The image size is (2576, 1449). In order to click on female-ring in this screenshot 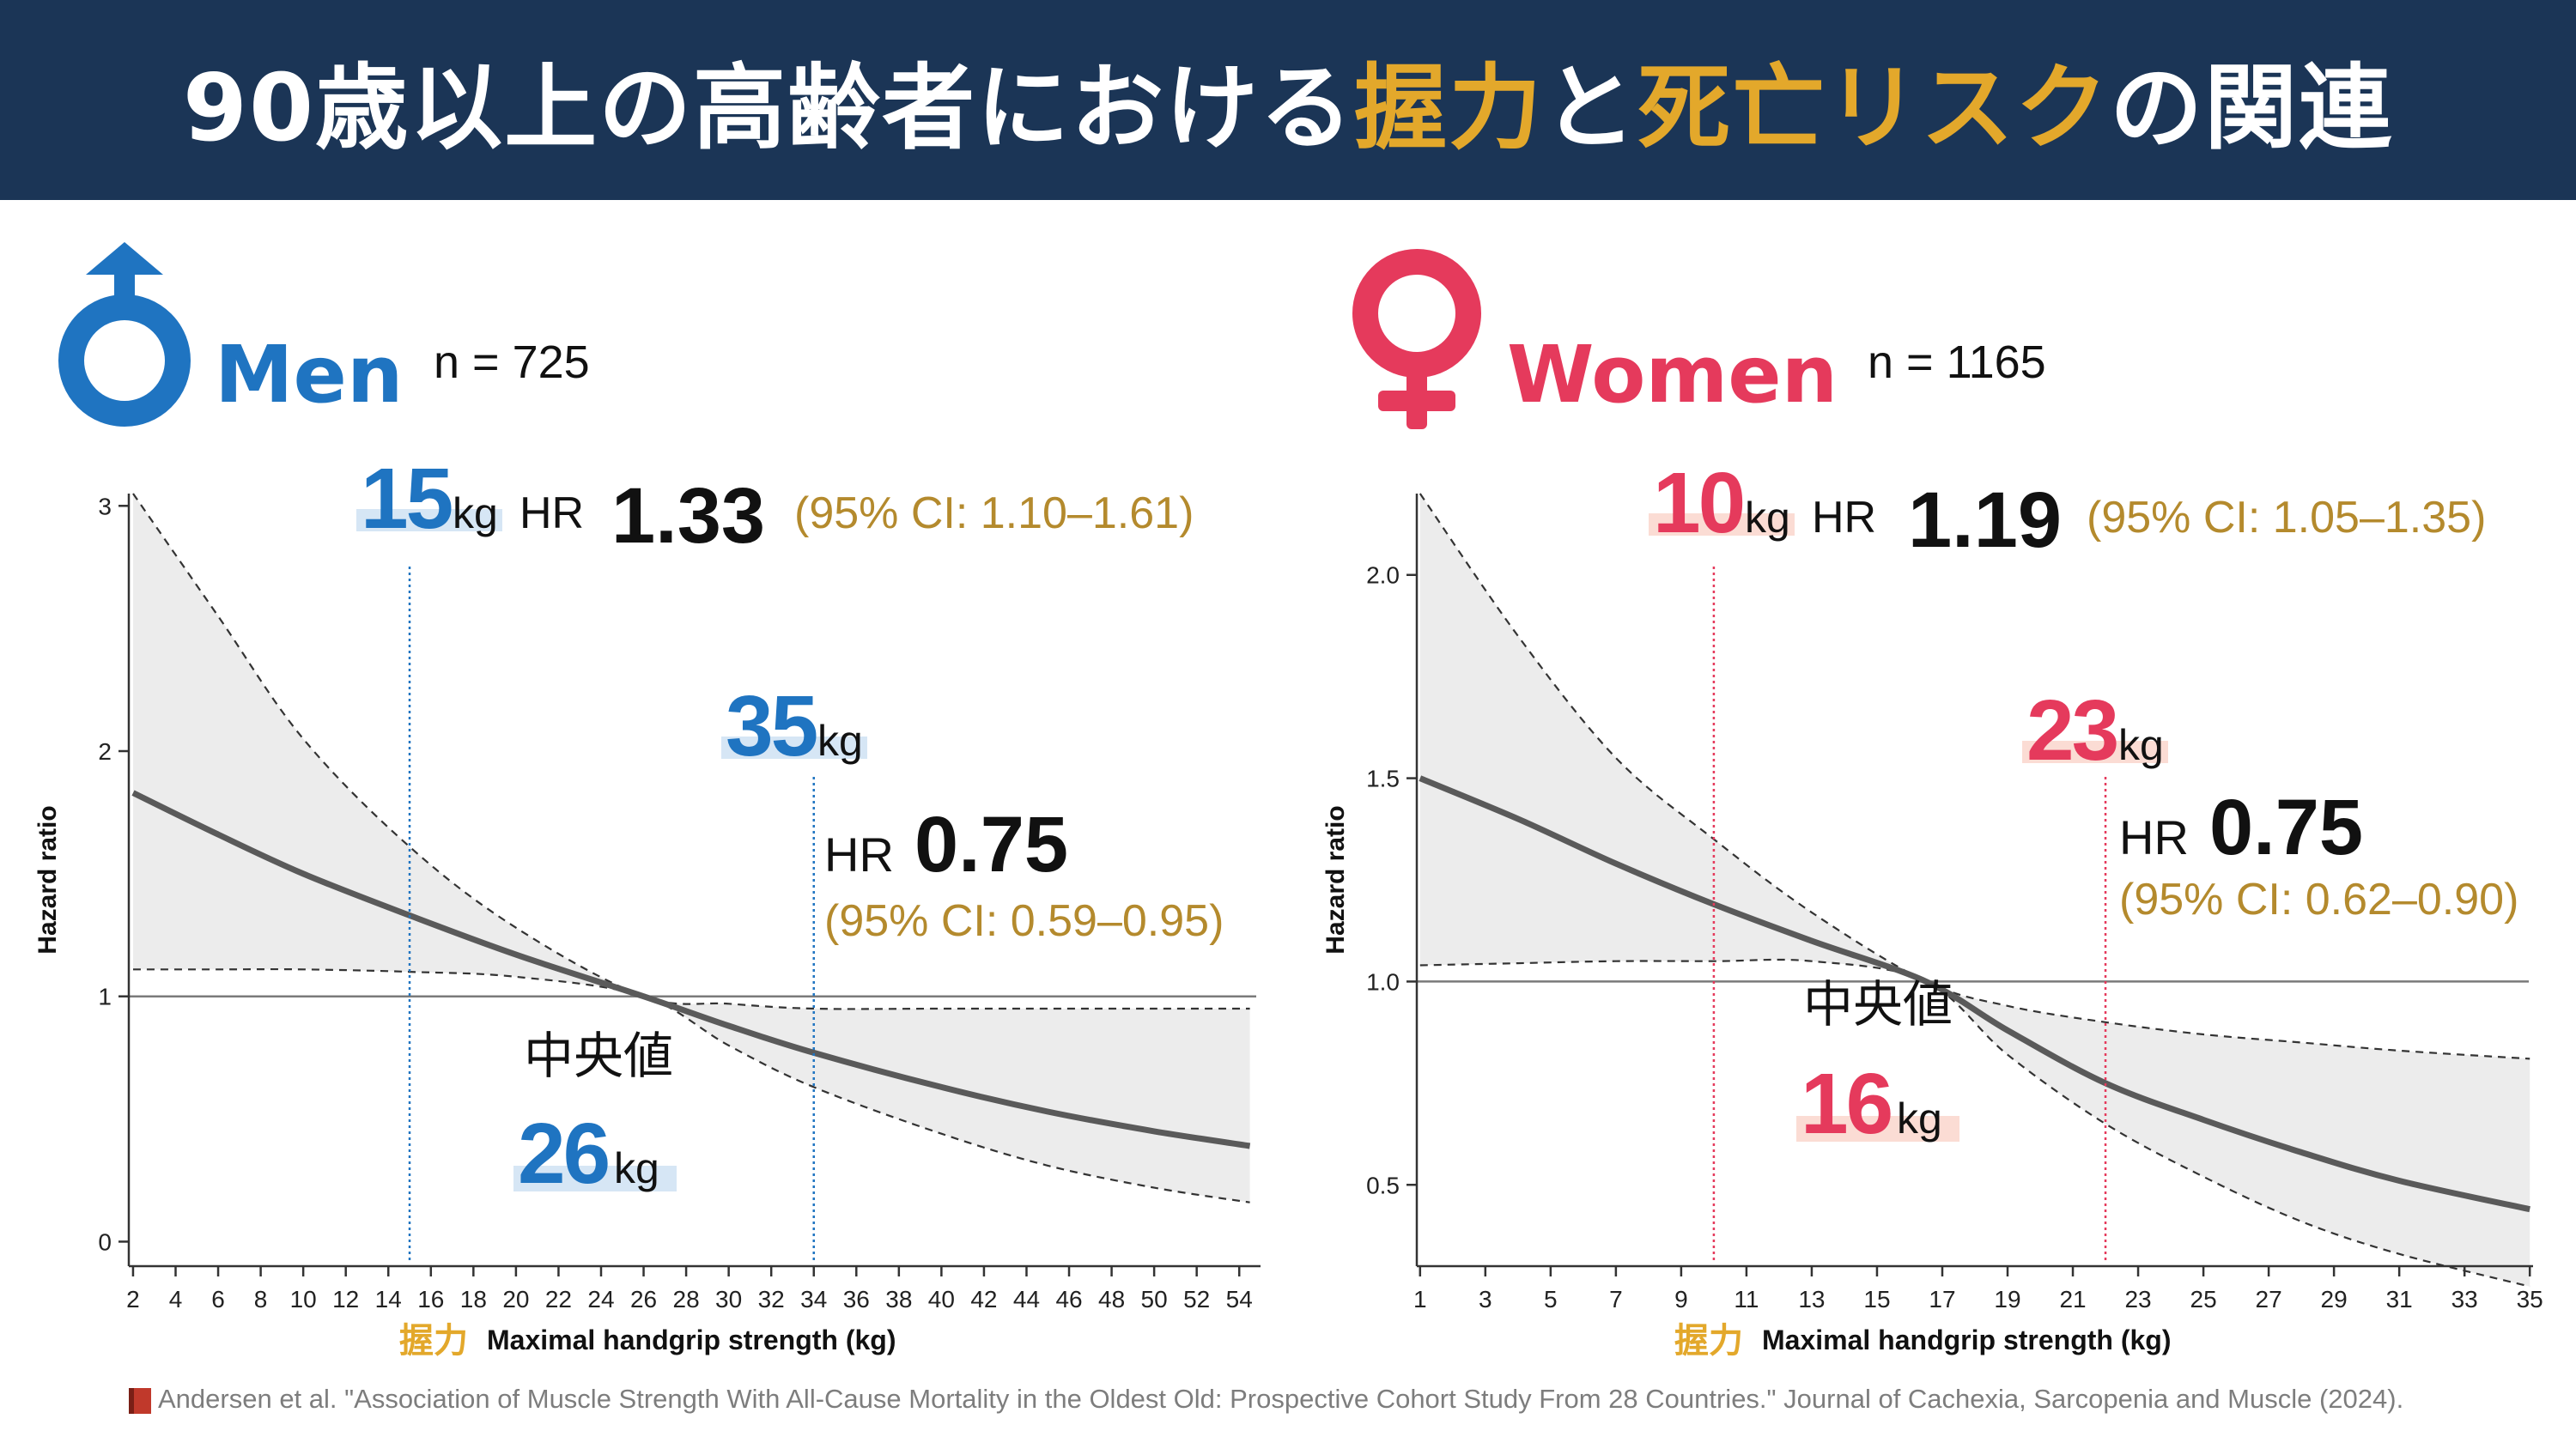, I will do `click(1416, 313)`.